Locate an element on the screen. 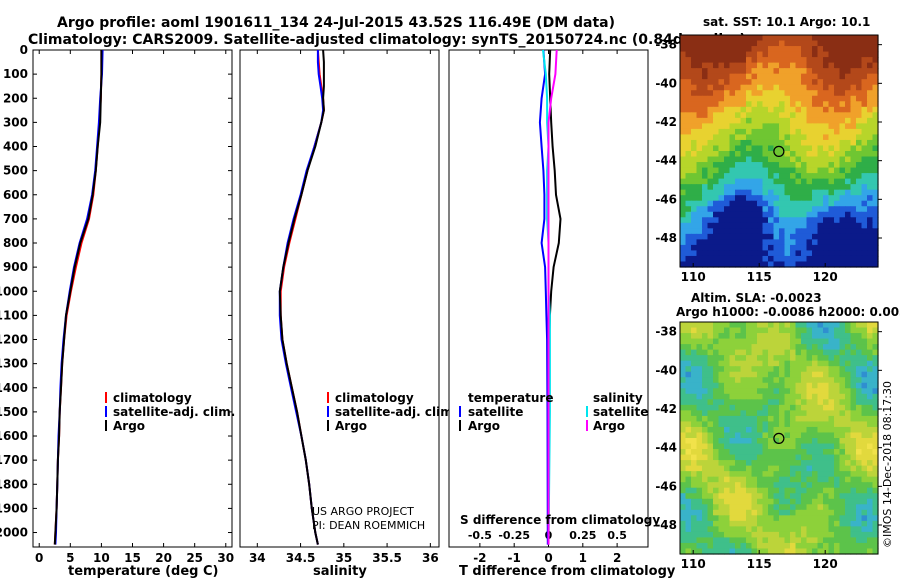  salinity-x-label: salinity is located at coordinates (340, 571).